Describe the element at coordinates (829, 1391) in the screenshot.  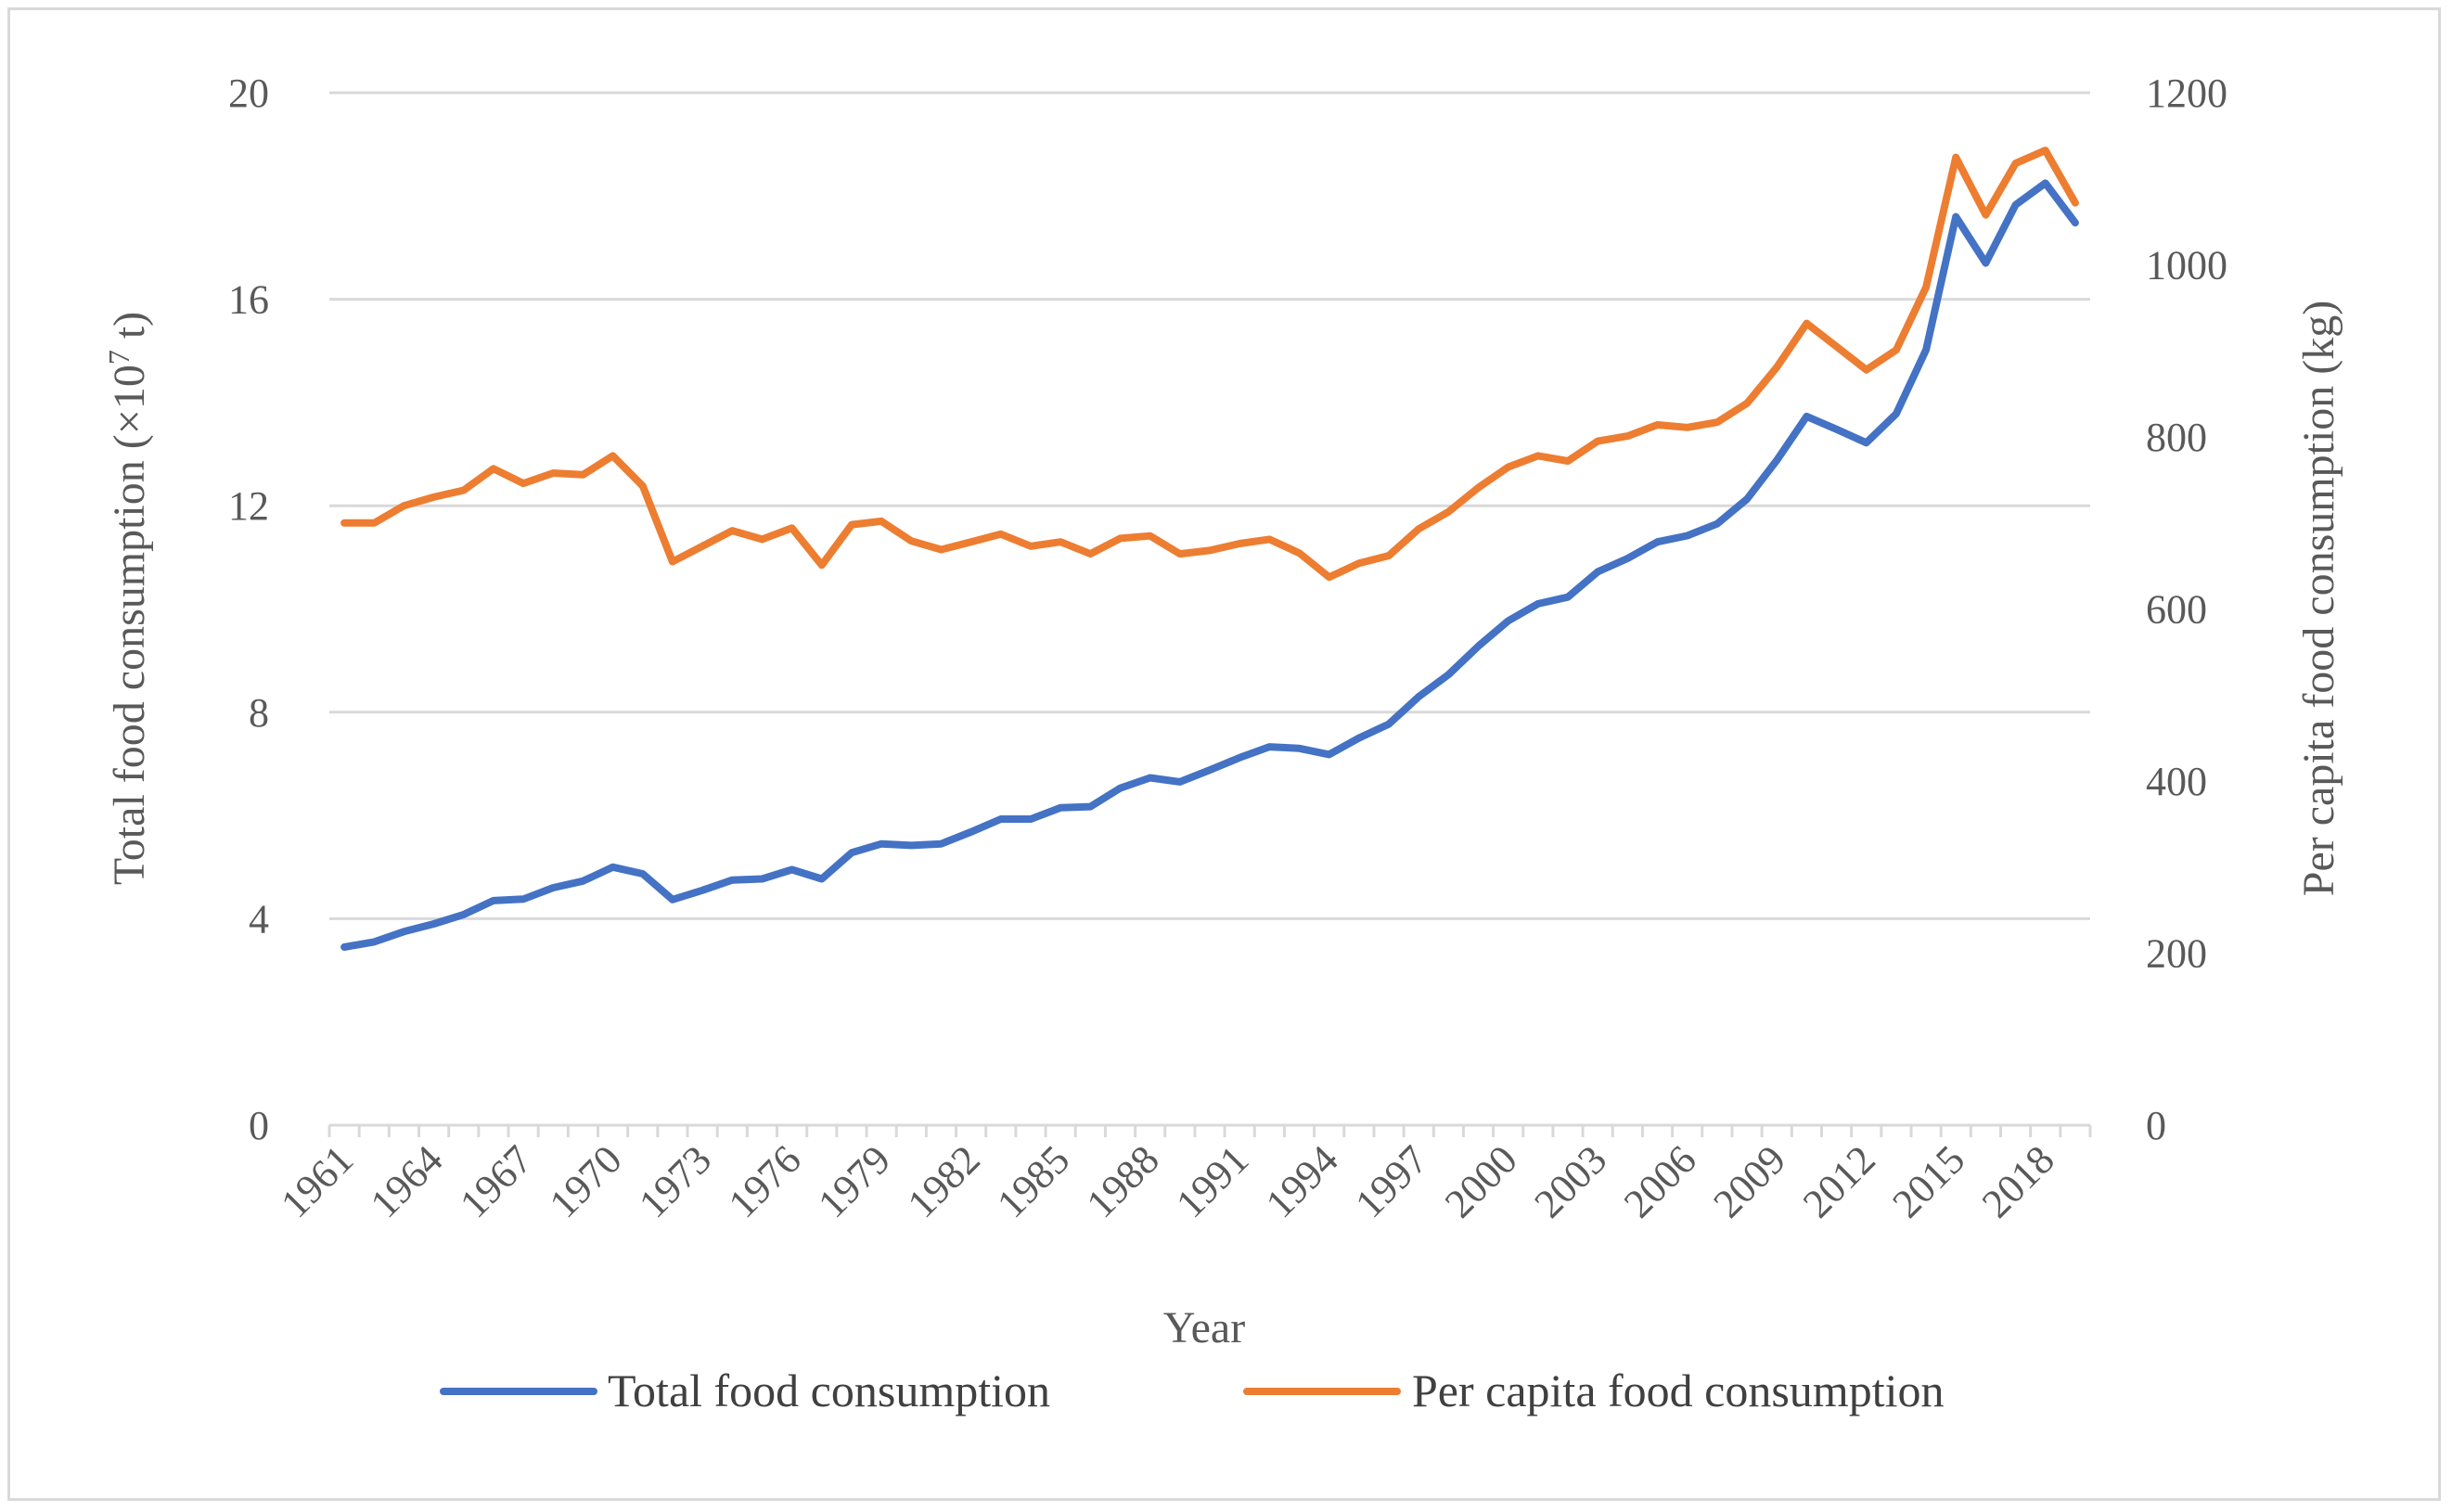
I see `legend-label-total: Total food consumption` at that location.